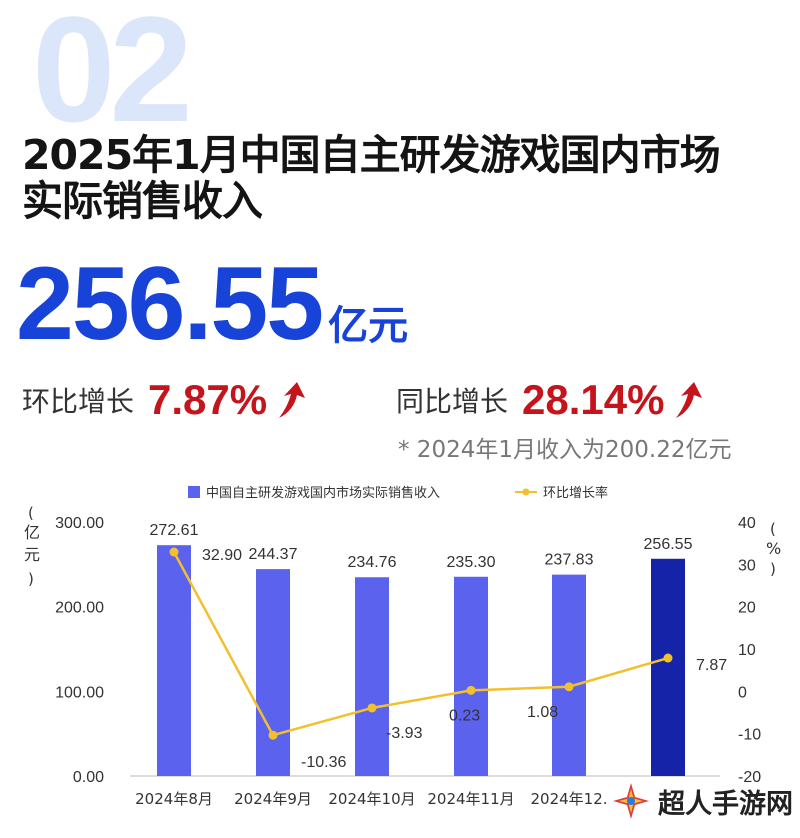  What do you see at coordinates (464, 715) in the screenshot?
I see `growth-rate-label: 0.23` at bounding box center [464, 715].